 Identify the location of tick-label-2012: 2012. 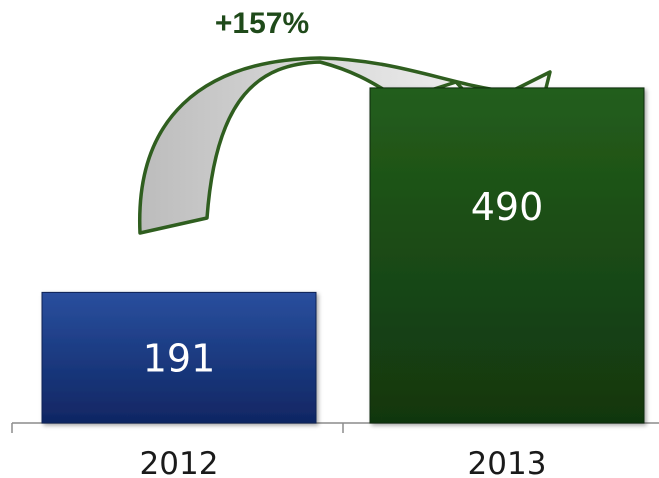
(179, 462).